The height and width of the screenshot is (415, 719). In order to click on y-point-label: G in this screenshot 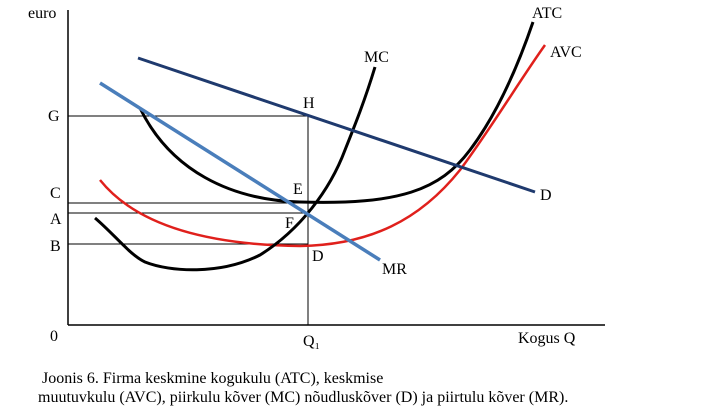, I will do `click(54, 116)`.